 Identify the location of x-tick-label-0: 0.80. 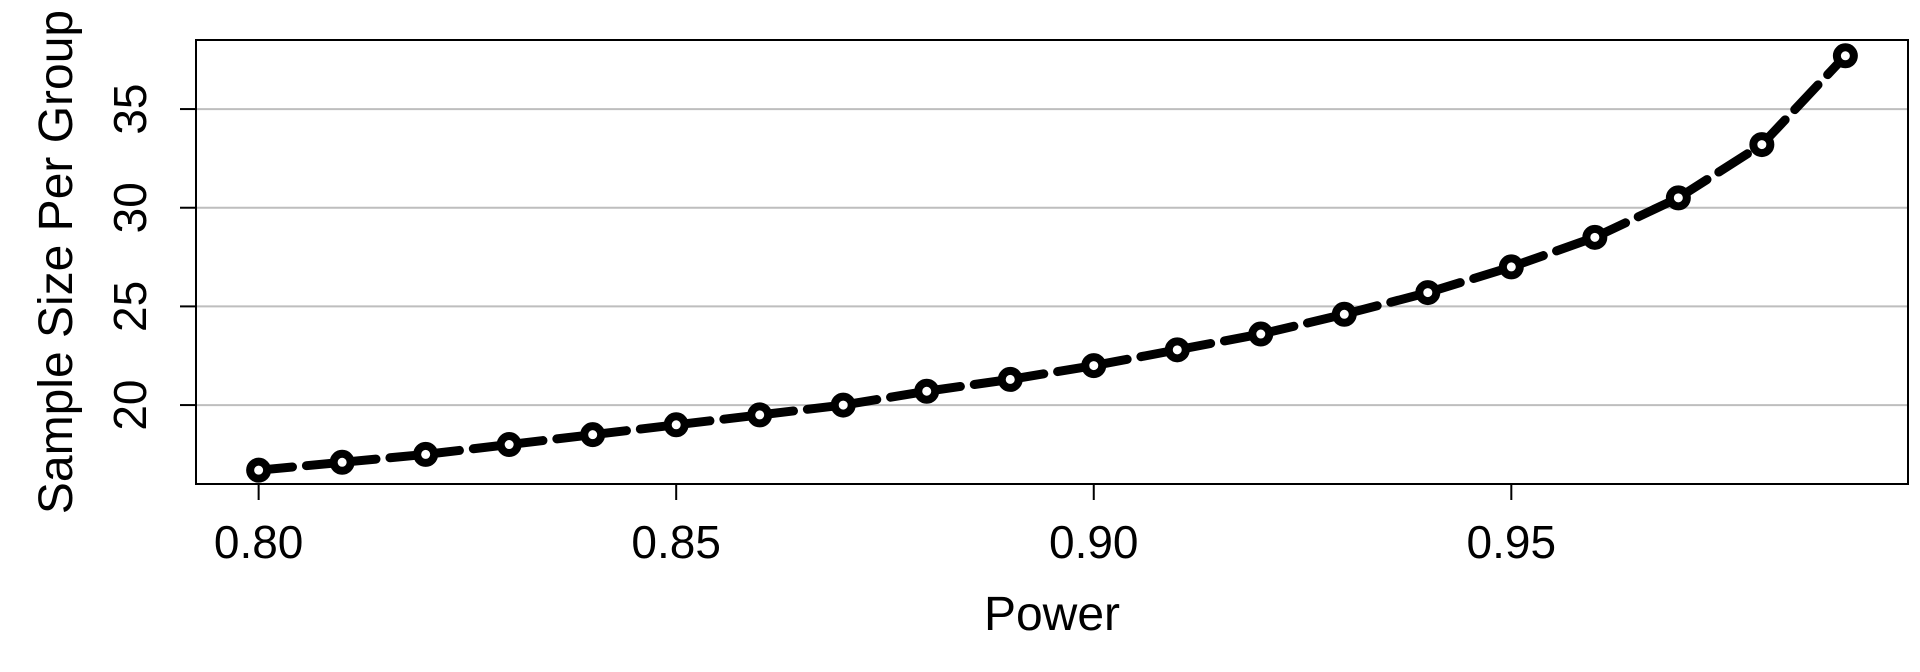
(259, 542).